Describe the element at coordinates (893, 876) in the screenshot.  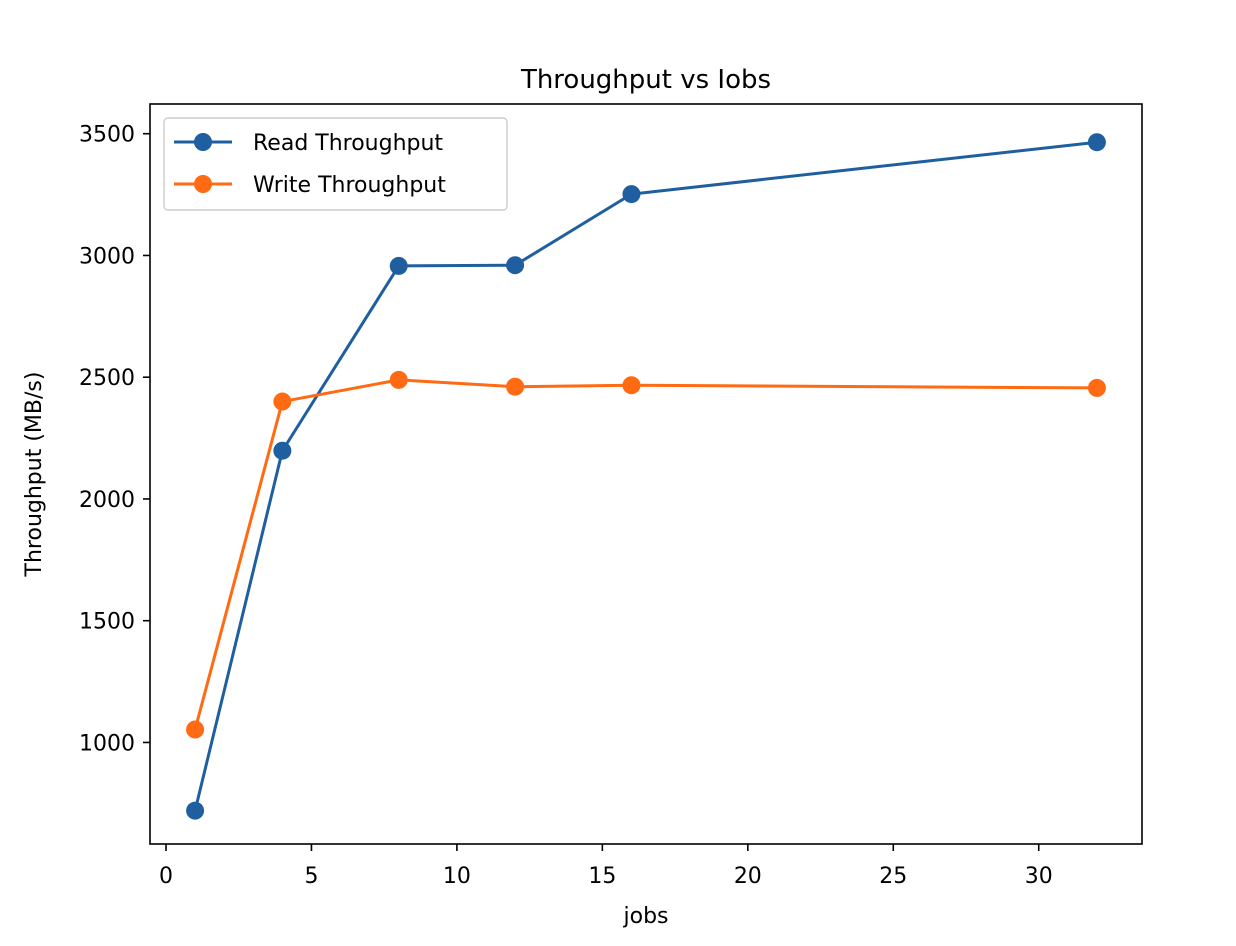
I see `x-tick-label: 25` at that location.